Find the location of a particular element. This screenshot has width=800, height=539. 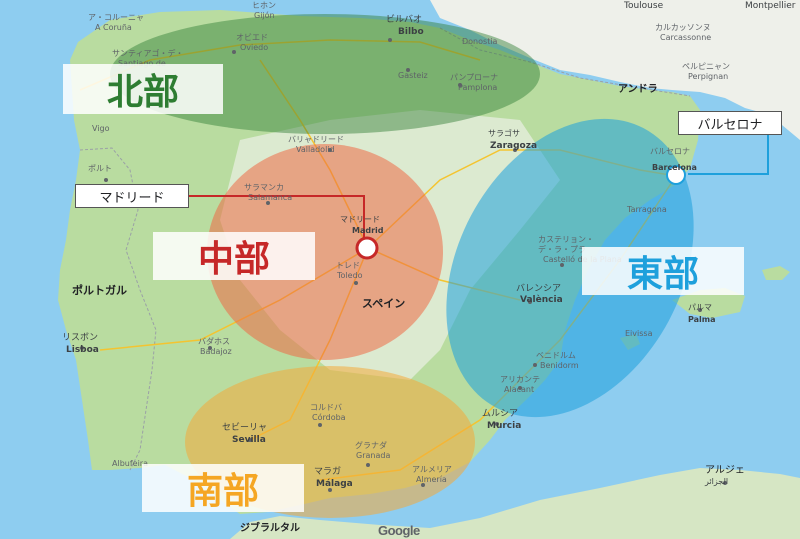

barcelona-marker is located at coordinates (676, 175).